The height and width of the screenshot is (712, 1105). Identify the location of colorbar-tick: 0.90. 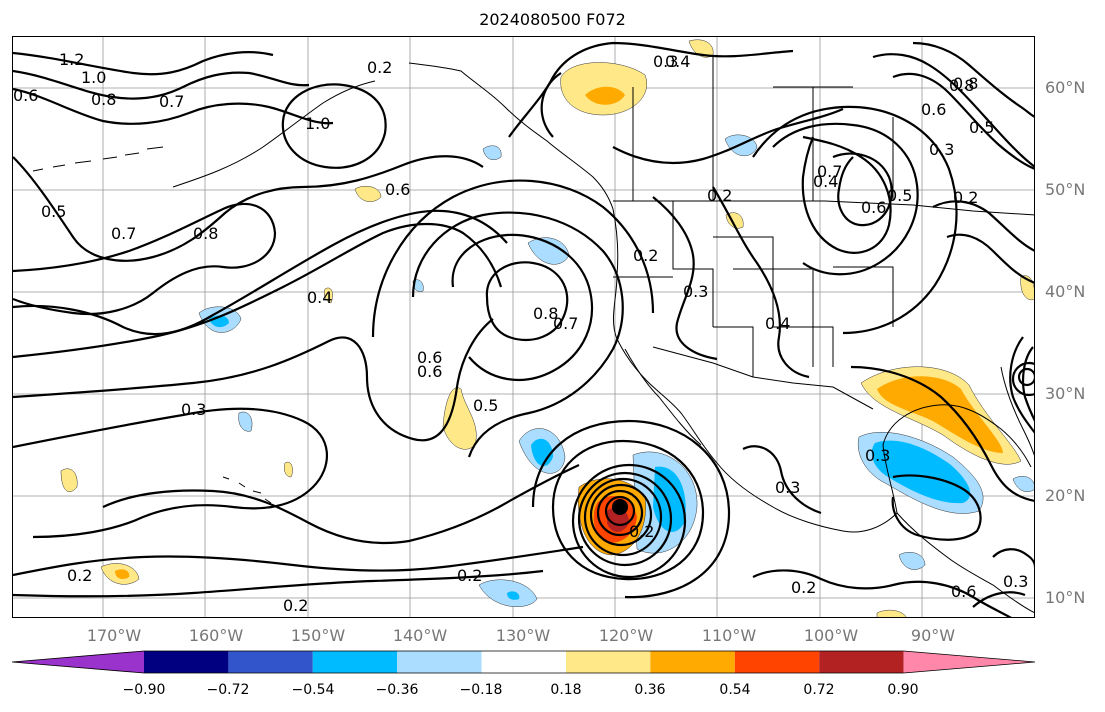
(903, 690).